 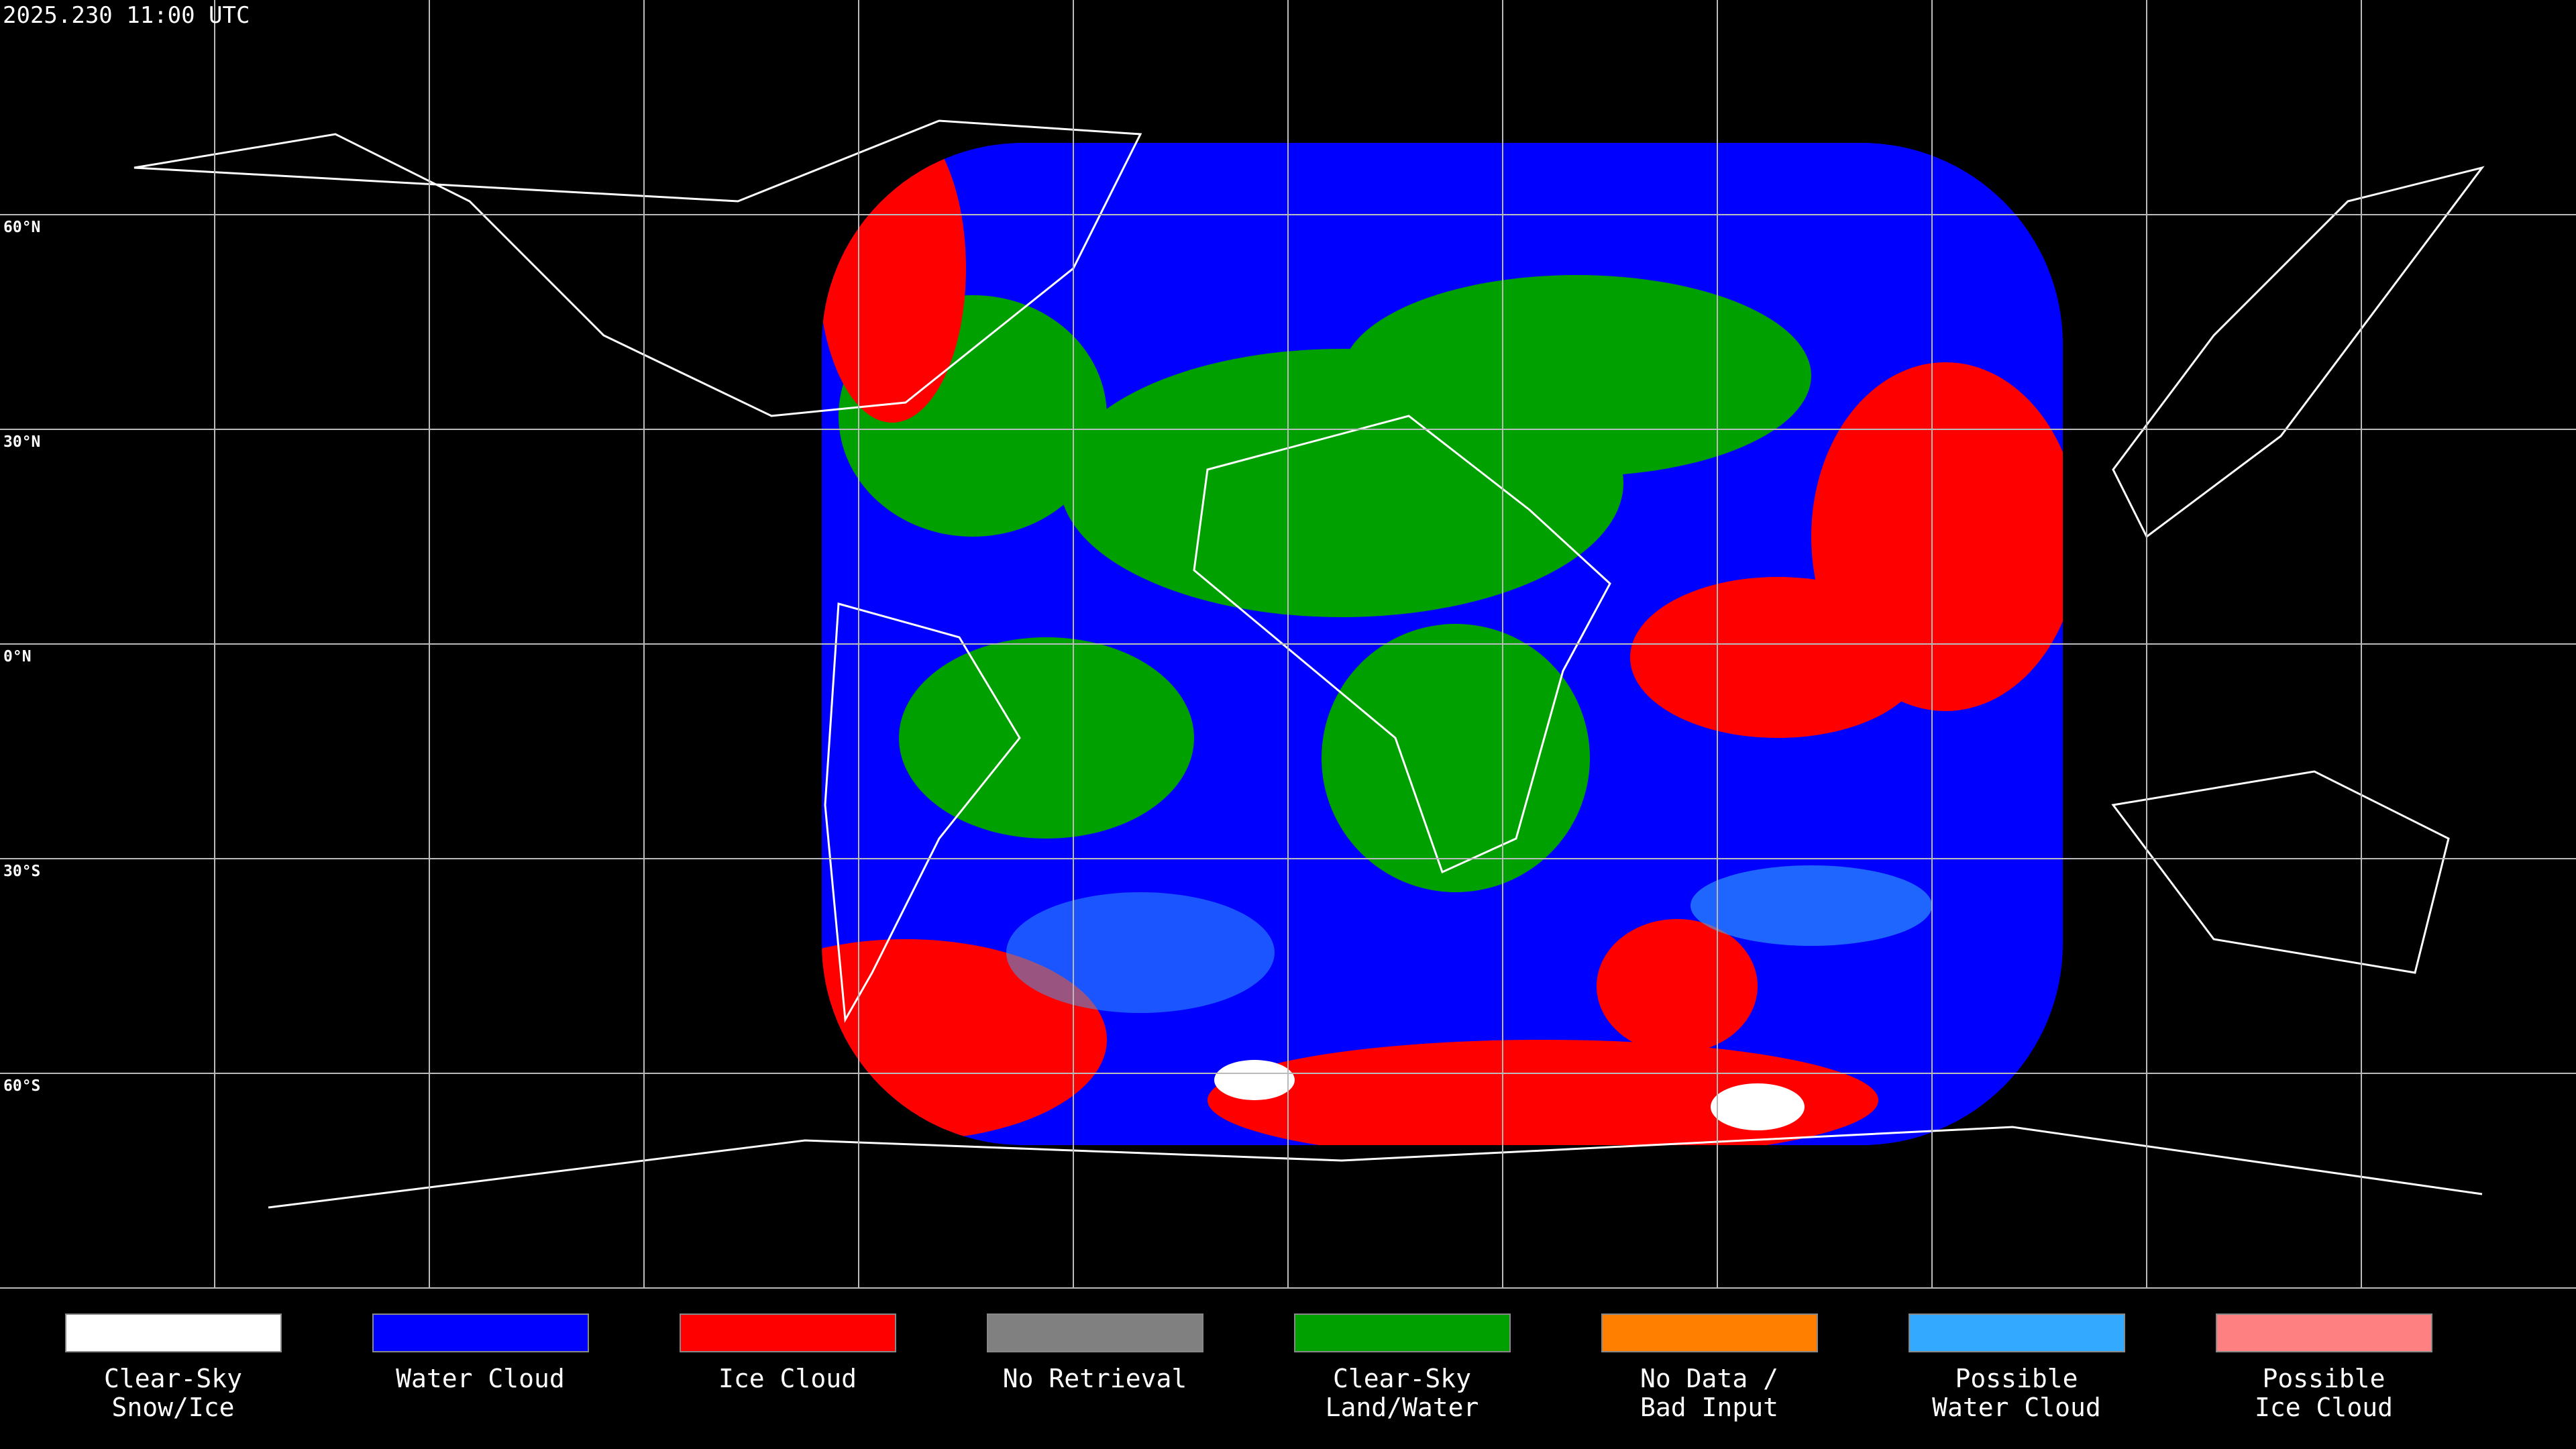 I want to click on legend-label: Bad Input, so click(x=1709, y=1407).